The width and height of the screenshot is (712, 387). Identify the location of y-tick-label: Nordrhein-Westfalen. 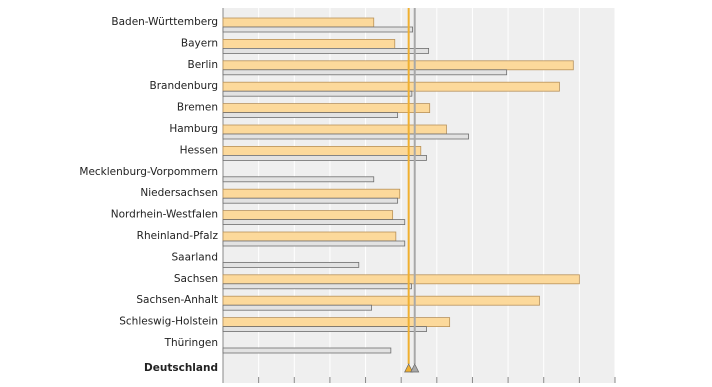
(164, 215).